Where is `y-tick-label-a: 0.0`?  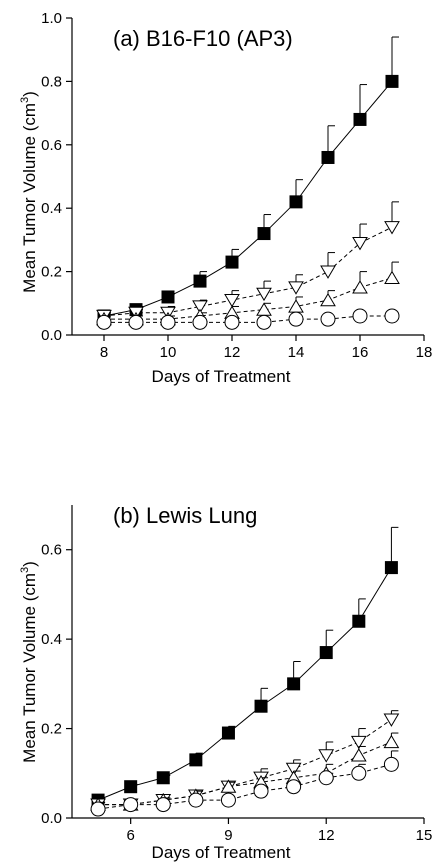 y-tick-label-a: 0.0 is located at coordinates (51, 335).